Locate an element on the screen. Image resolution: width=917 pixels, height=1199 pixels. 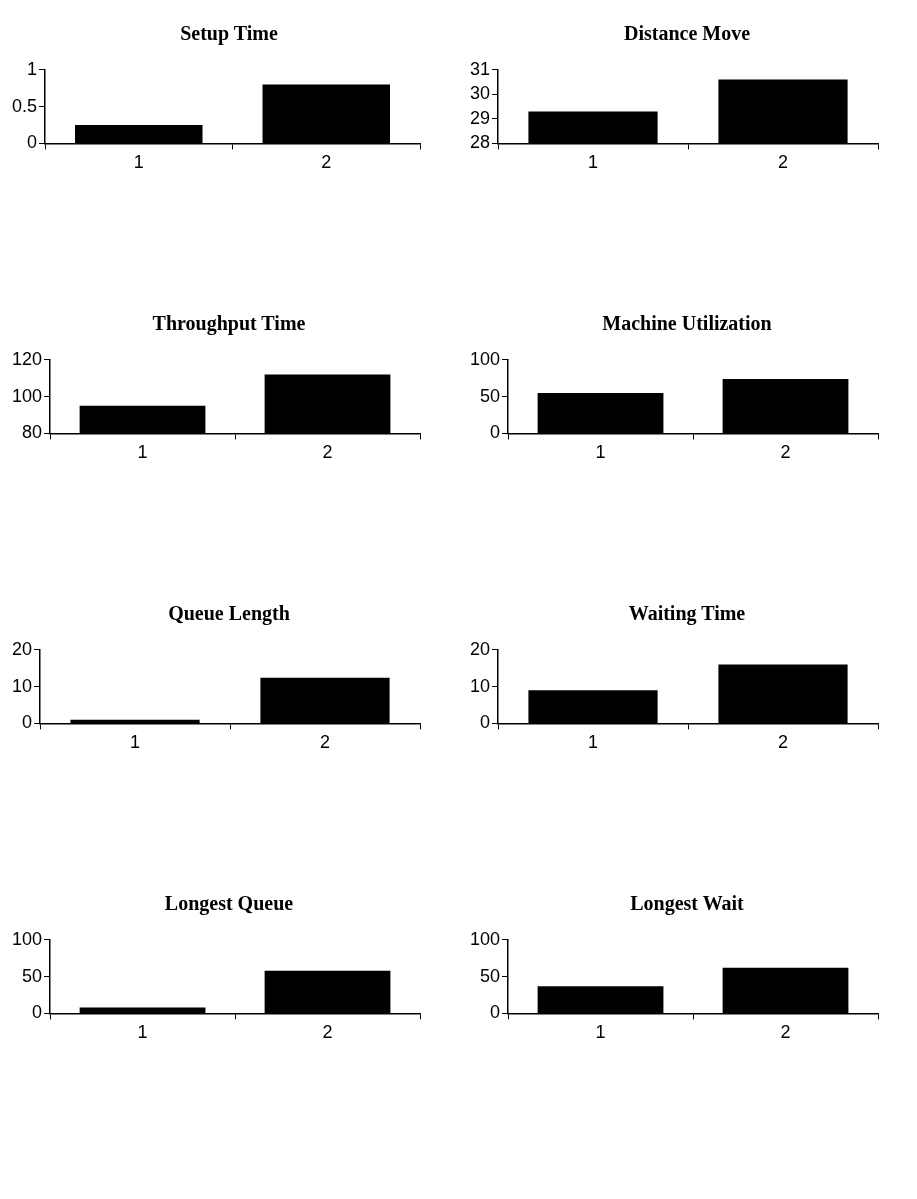
y-tick-label: 1 is located at coordinates (32, 68).